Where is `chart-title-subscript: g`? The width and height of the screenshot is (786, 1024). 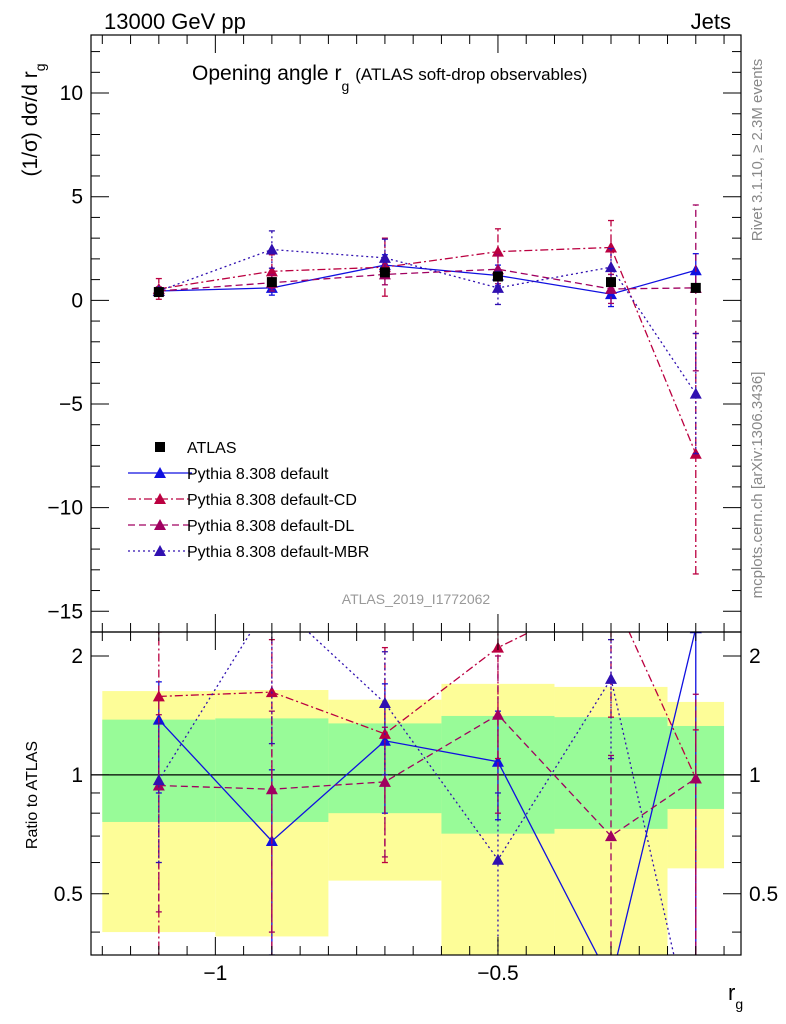
chart-title-subscript: g is located at coordinates (345, 86).